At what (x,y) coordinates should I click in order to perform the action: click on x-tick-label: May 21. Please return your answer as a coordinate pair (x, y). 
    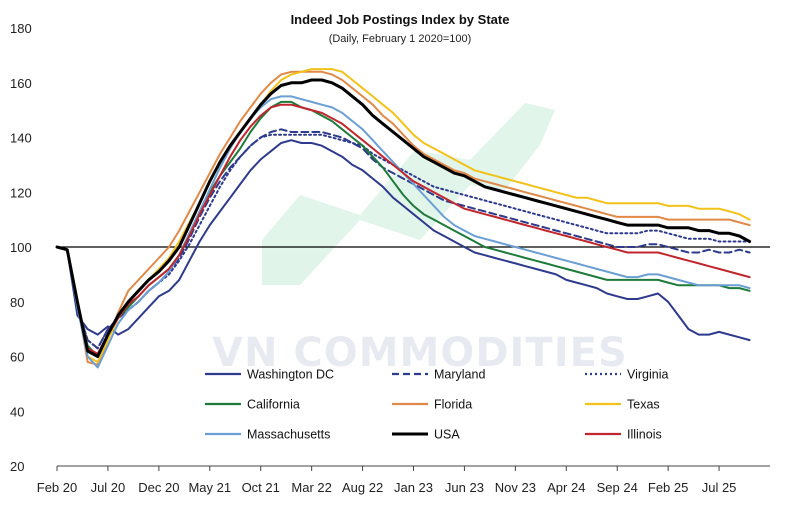
    Looking at the image, I should click on (209, 487).